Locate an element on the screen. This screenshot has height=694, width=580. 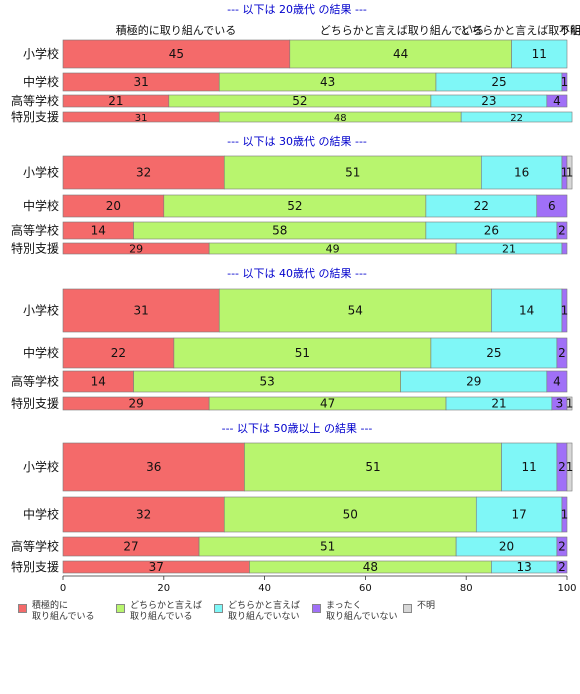
top-category-label: どちらかと言えば取り組んでいる is located at coordinates (402, 30).